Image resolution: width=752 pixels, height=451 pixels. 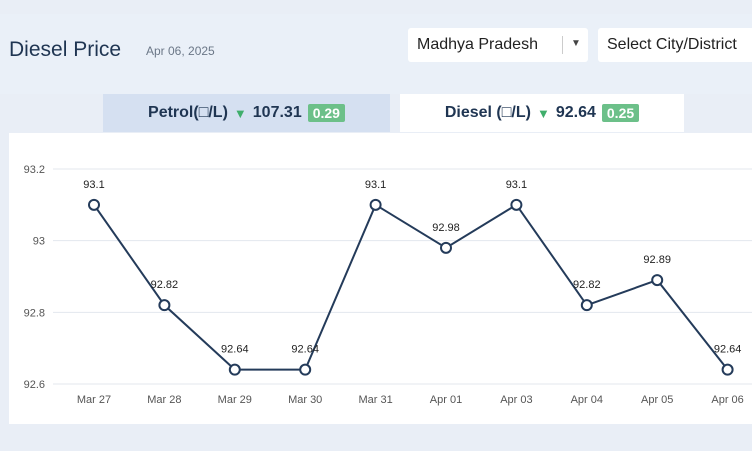 I want to click on x-tick-label: Mar 27, so click(x=94, y=400).